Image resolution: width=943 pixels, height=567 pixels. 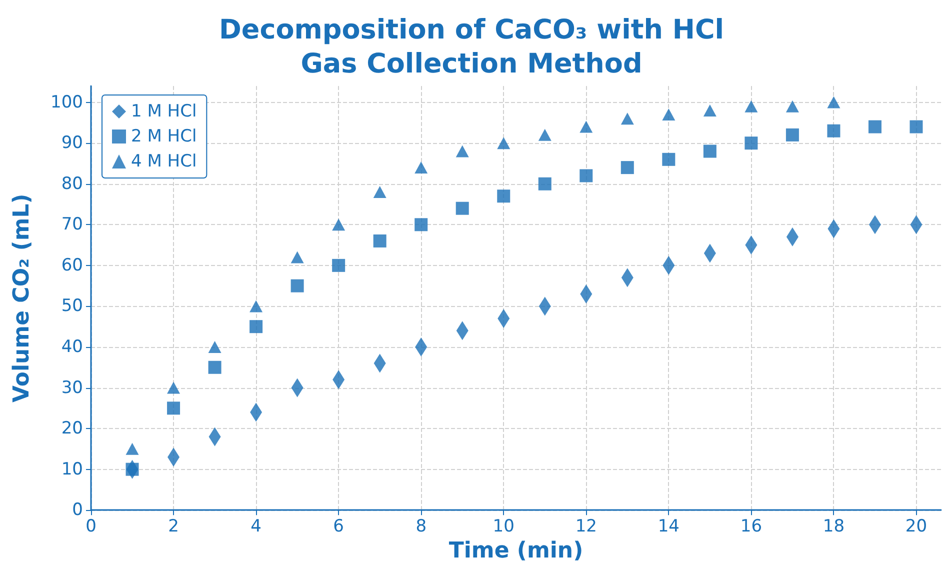 What do you see at coordinates (916, 526) in the screenshot?
I see `x-tick-label: 20` at bounding box center [916, 526].